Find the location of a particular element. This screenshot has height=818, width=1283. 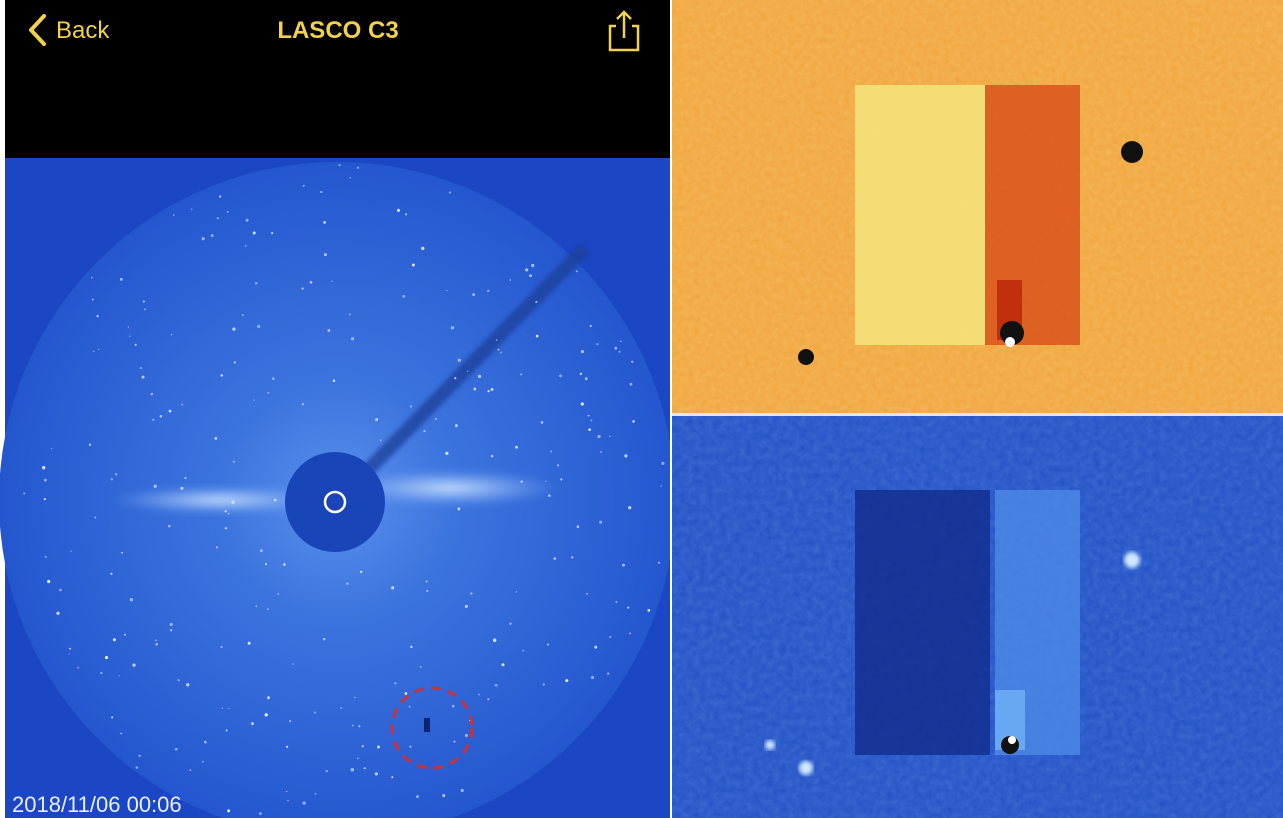

share-box is located at coordinates (624, 38).